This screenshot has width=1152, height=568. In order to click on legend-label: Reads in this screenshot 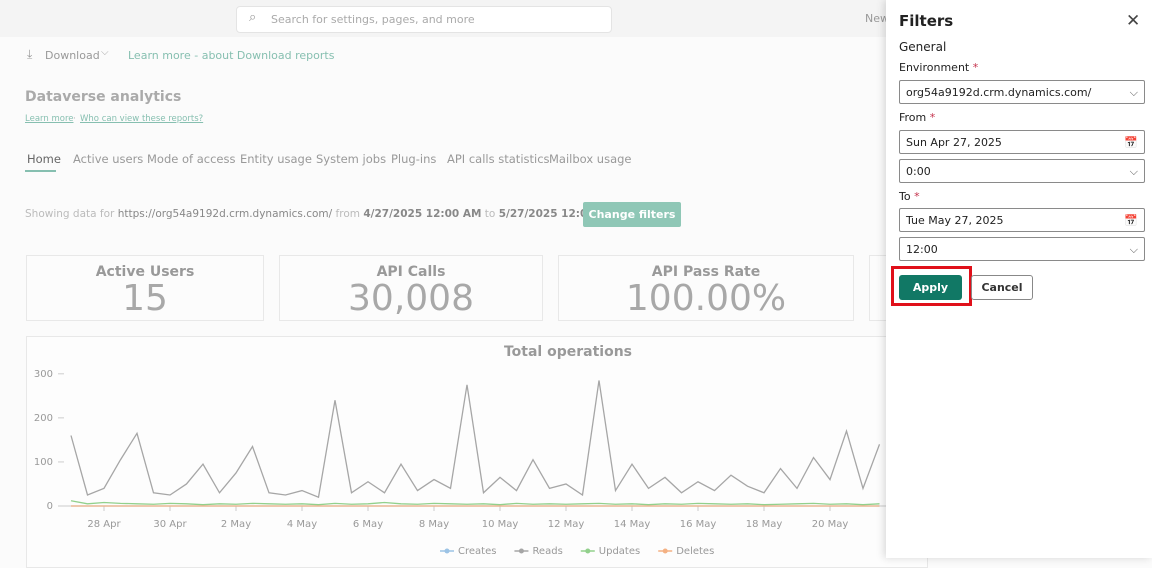, I will do `click(547, 551)`.